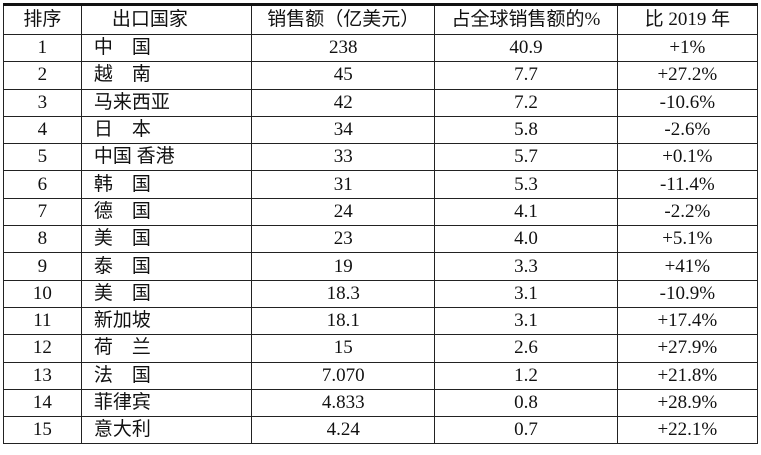 Image resolution: width=761 pixels, height=455 pixels. I want to click on rank-cell: 4, so click(42, 130).